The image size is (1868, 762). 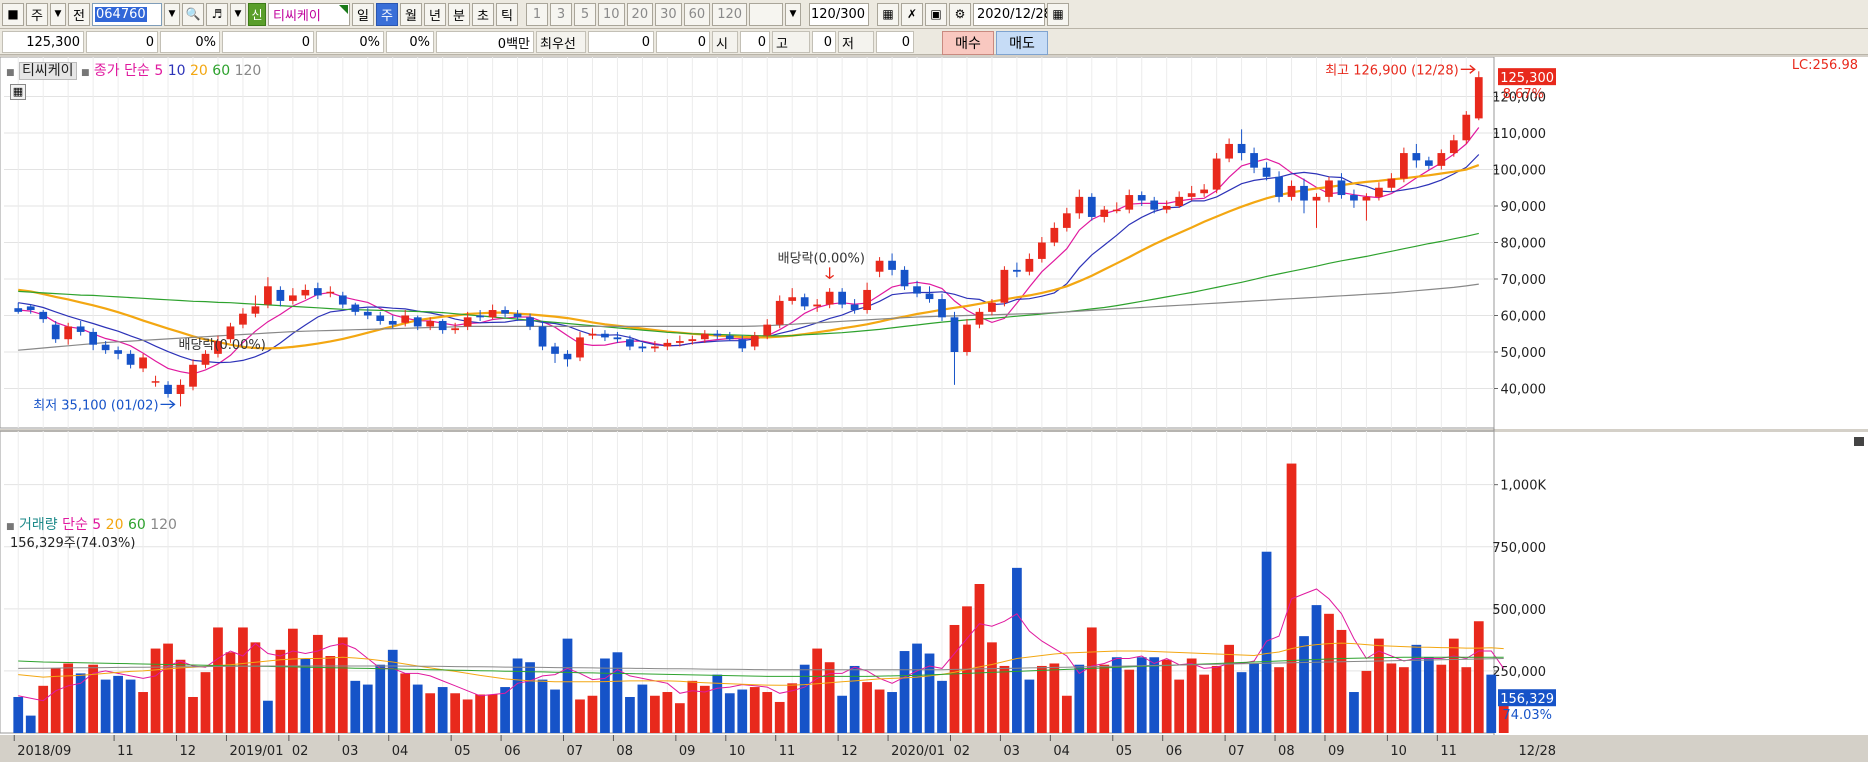 I want to click on tab-minute: 분, so click(x=459, y=14).